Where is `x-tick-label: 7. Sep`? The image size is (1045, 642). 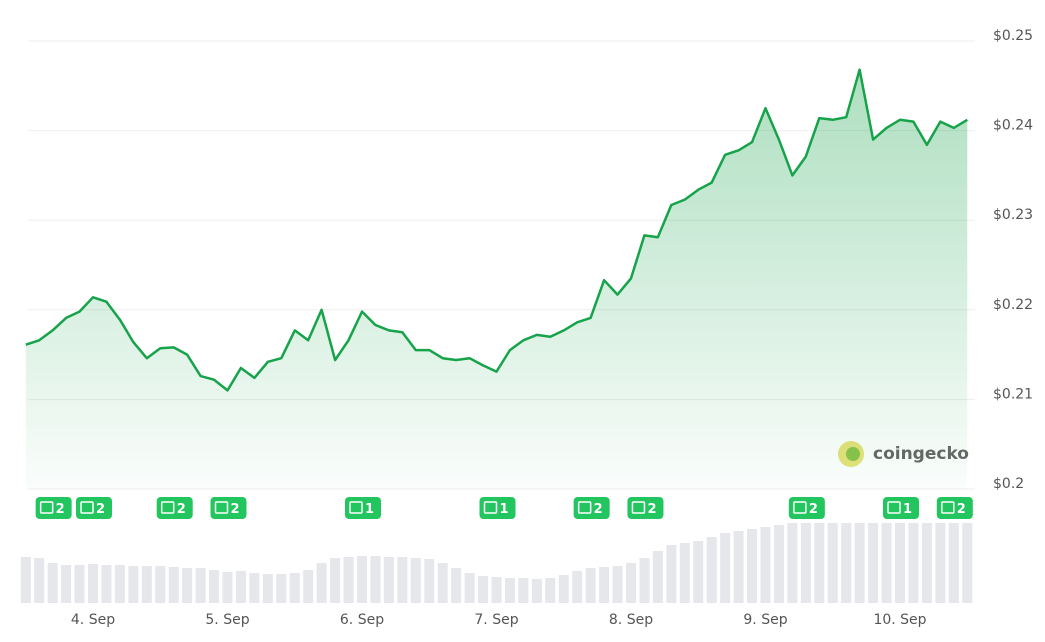 x-tick-label: 7. Sep is located at coordinates (496, 620).